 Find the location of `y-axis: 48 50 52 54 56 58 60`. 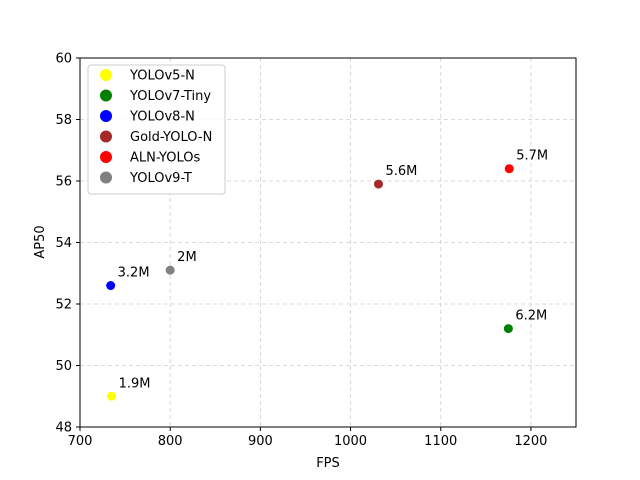

y-axis: 48 50 52 54 56 58 60 is located at coordinates (67, 244).